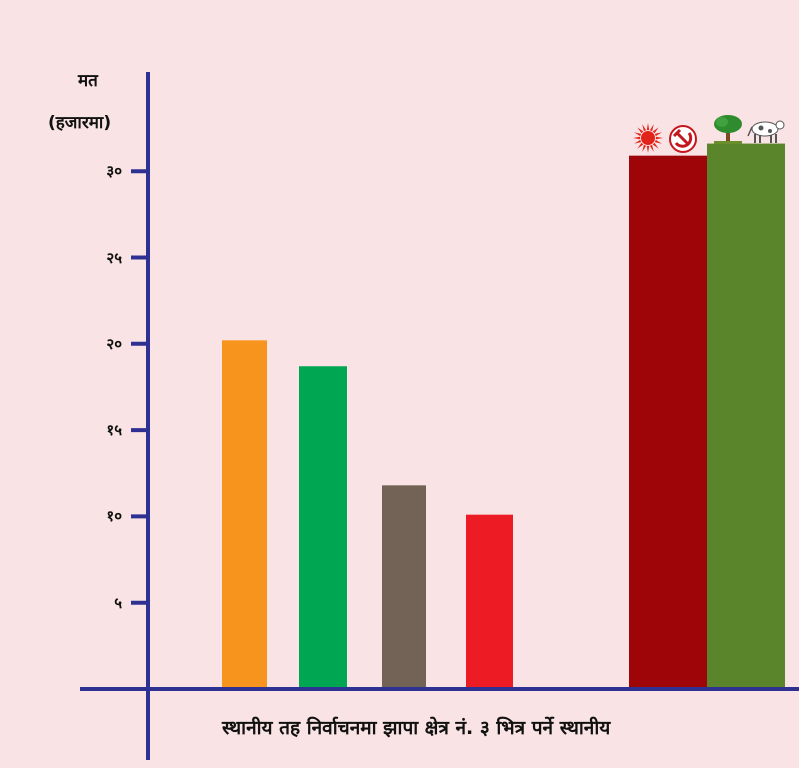  What do you see at coordinates (114, 343) in the screenshot?
I see `y-tick-label: २०` at bounding box center [114, 343].